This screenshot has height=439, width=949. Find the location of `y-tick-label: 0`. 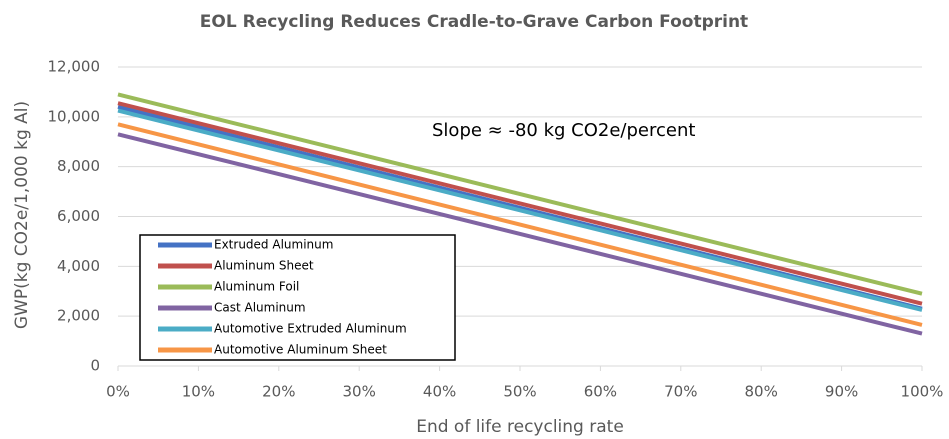

y-tick-label: 0 is located at coordinates (95, 366).